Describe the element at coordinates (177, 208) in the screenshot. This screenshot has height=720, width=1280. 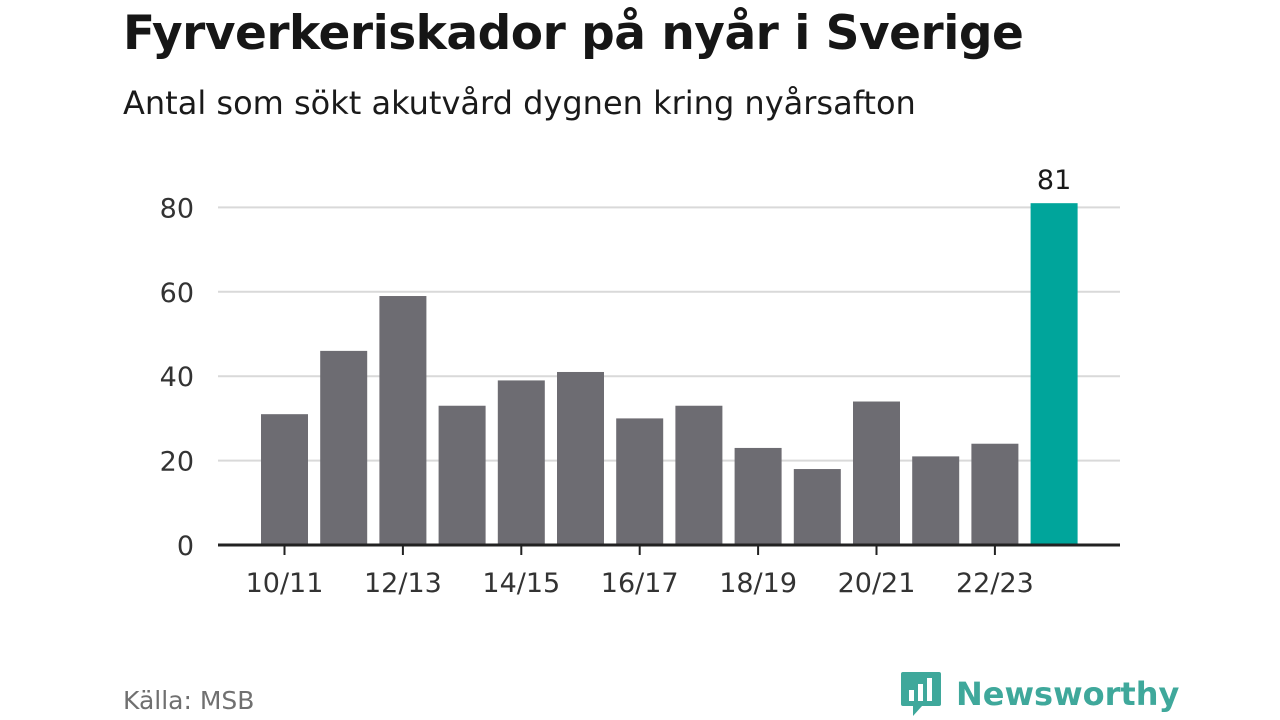
I see `y-tick-label: 80` at that location.